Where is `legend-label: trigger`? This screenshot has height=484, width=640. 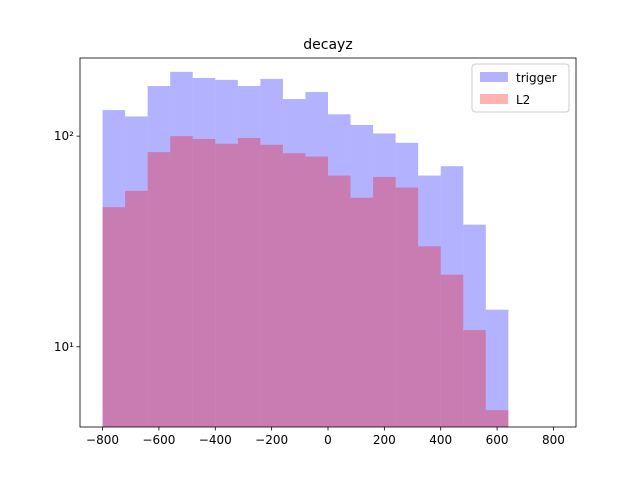 legend-label: trigger is located at coordinates (536, 78).